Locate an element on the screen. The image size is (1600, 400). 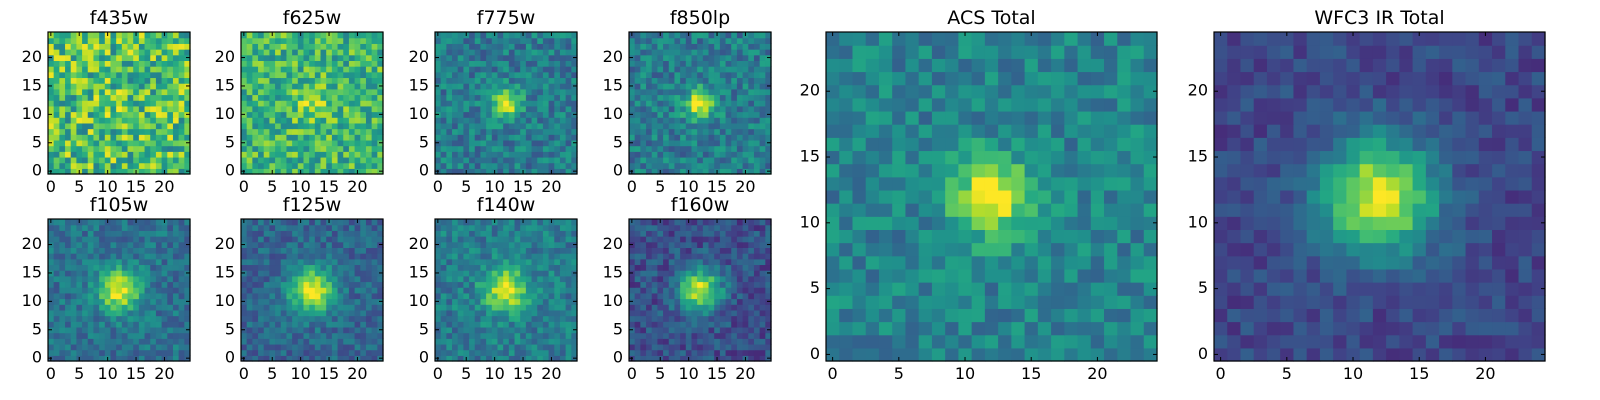
x-tick-label: 15 is located at coordinates (329, 186).